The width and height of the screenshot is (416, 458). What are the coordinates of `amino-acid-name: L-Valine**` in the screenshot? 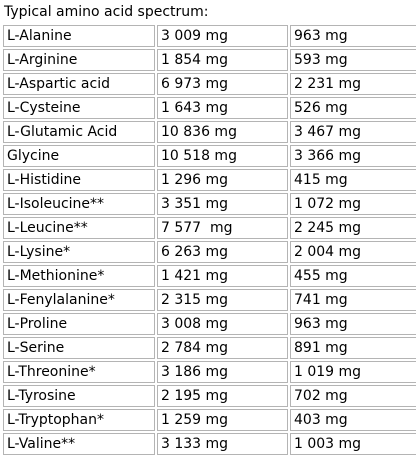 It's located at (79, 444).